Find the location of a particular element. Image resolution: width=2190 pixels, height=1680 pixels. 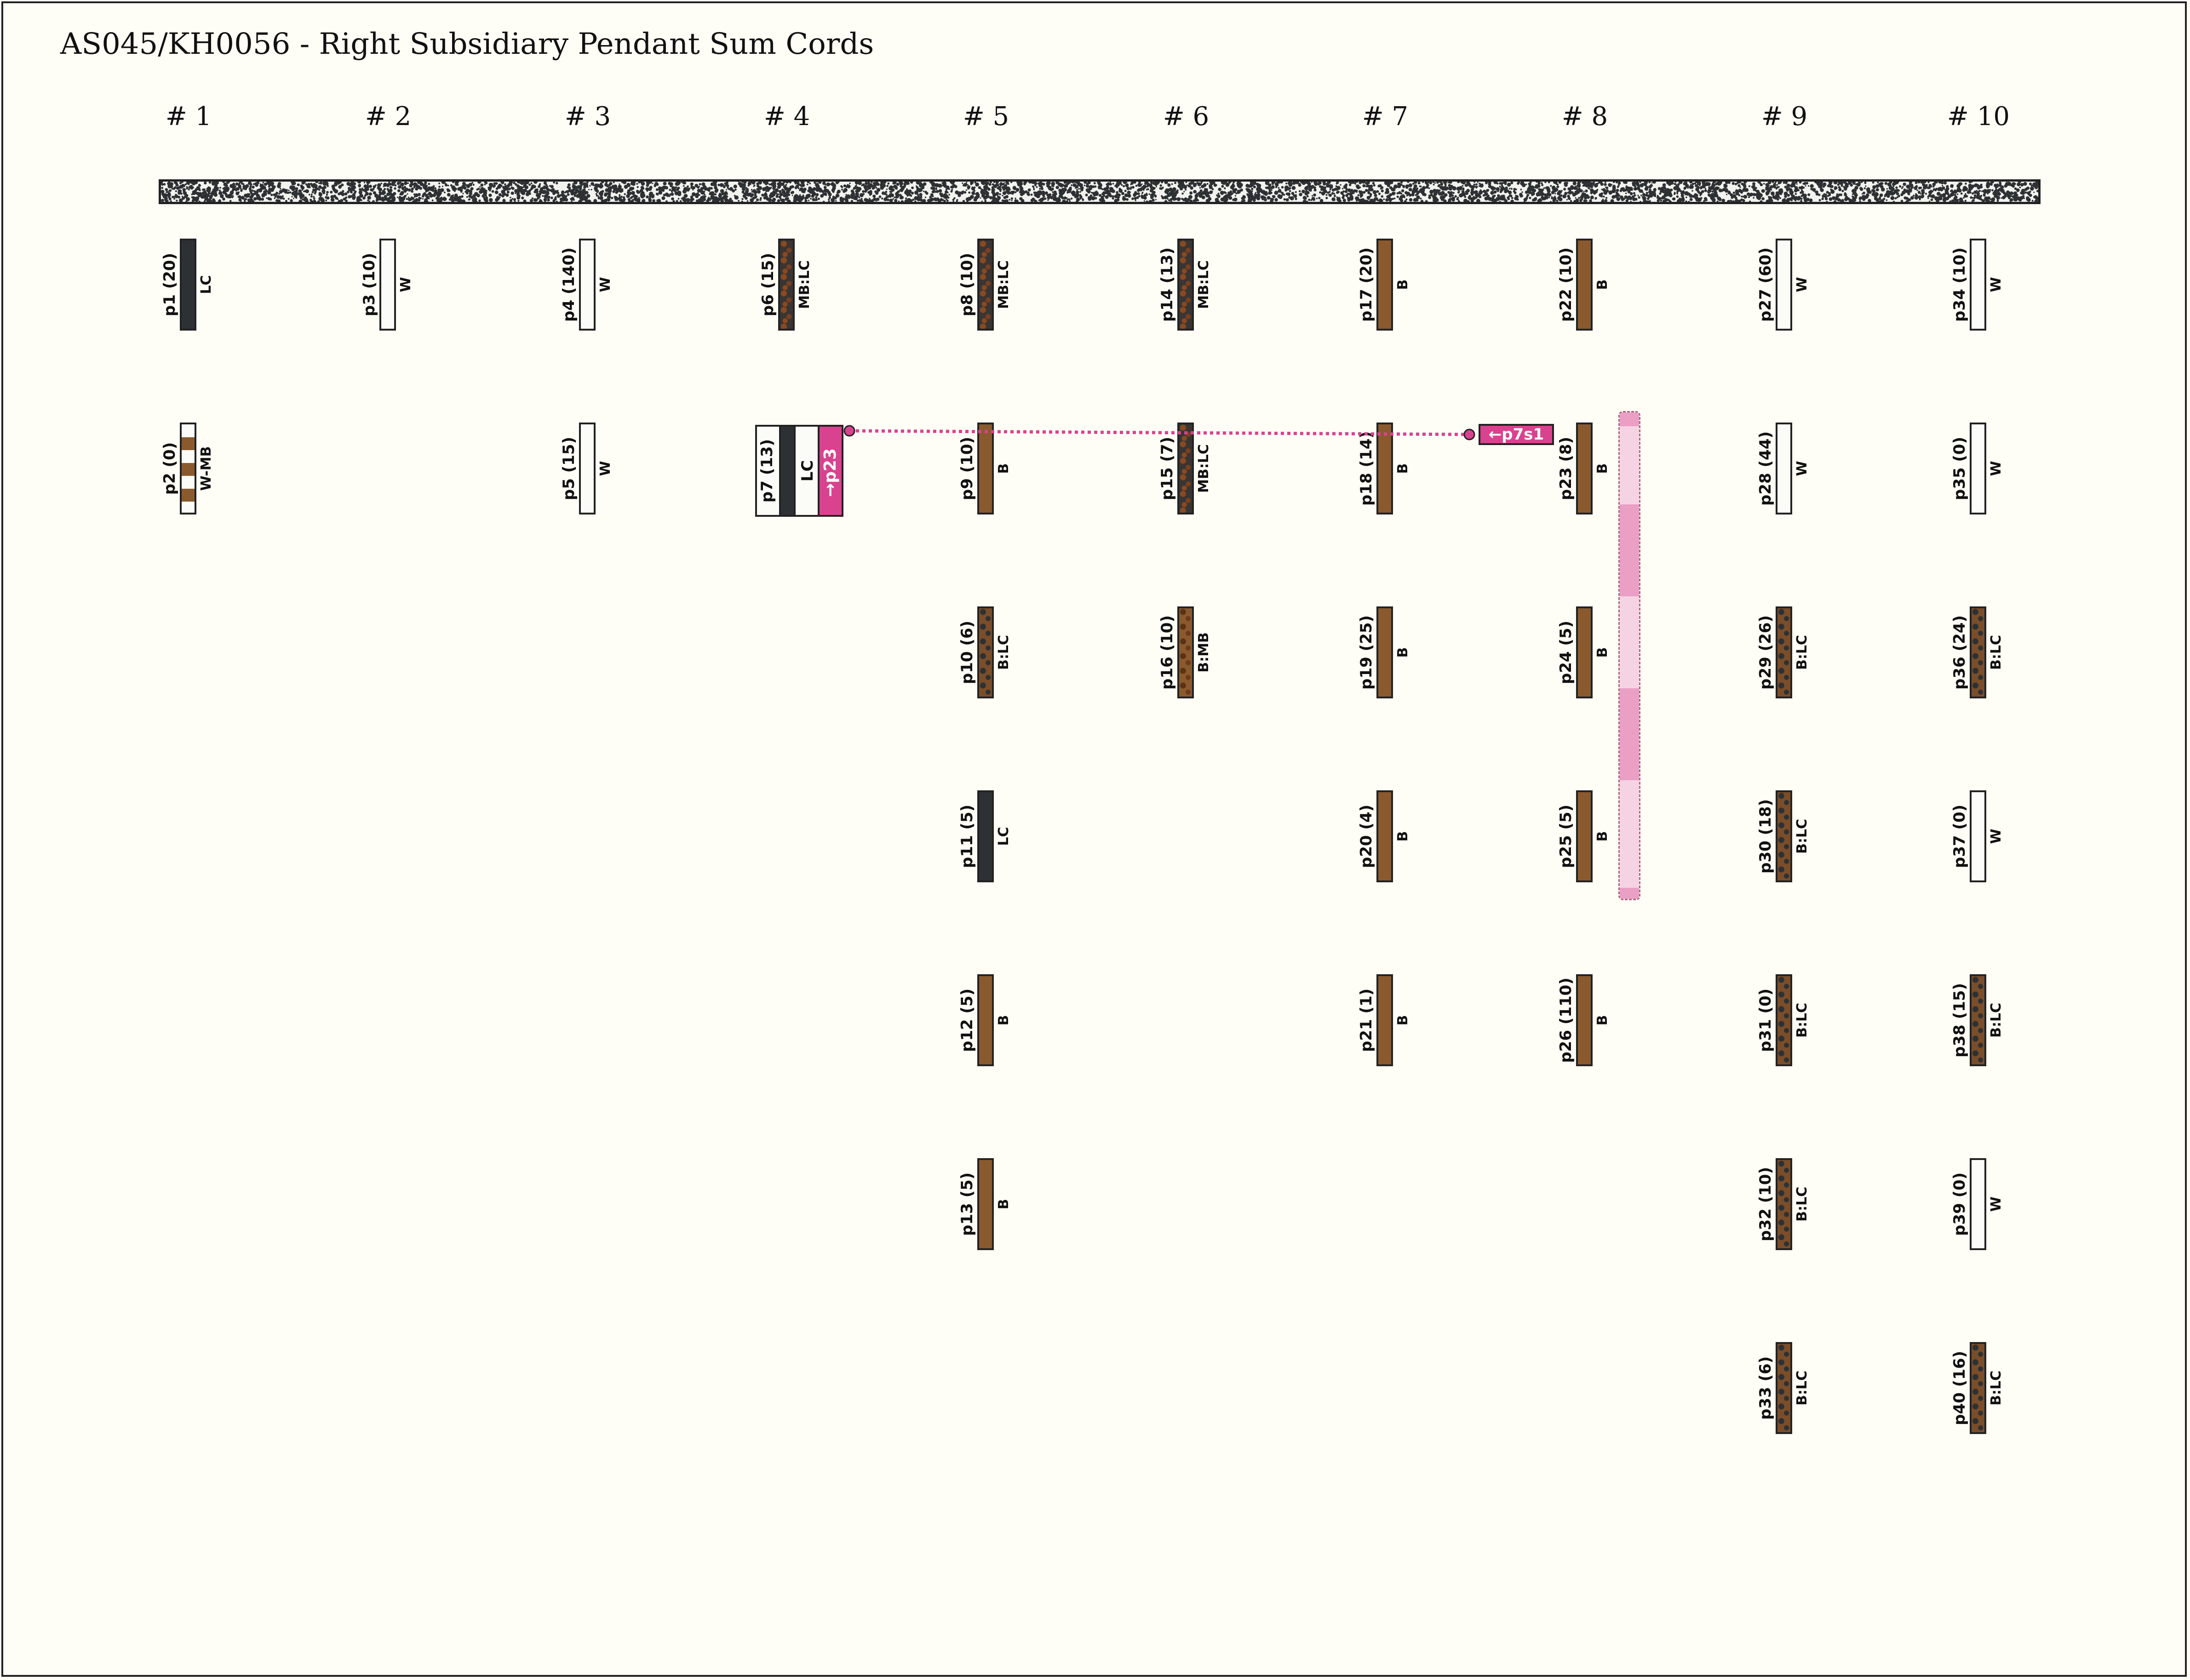

group-label: # 4 is located at coordinates (787, 116).